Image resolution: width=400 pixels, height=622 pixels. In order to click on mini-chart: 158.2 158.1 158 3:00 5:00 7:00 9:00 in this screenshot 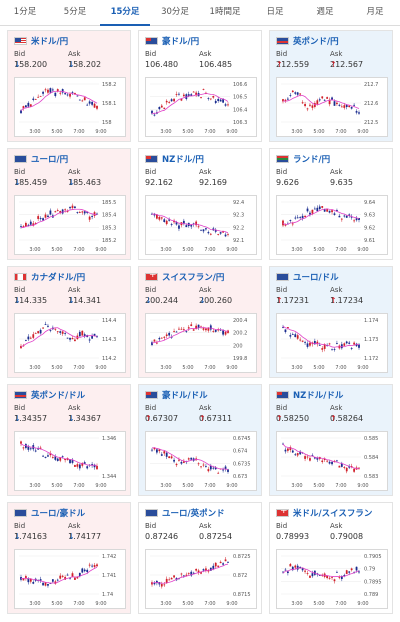, I will do `click(70, 107)`.